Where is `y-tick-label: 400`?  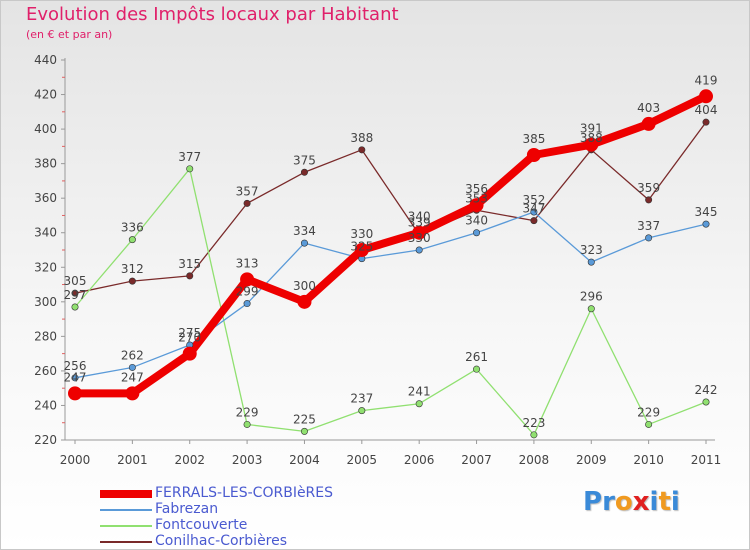
y-tick-label: 400 is located at coordinates (45, 129).